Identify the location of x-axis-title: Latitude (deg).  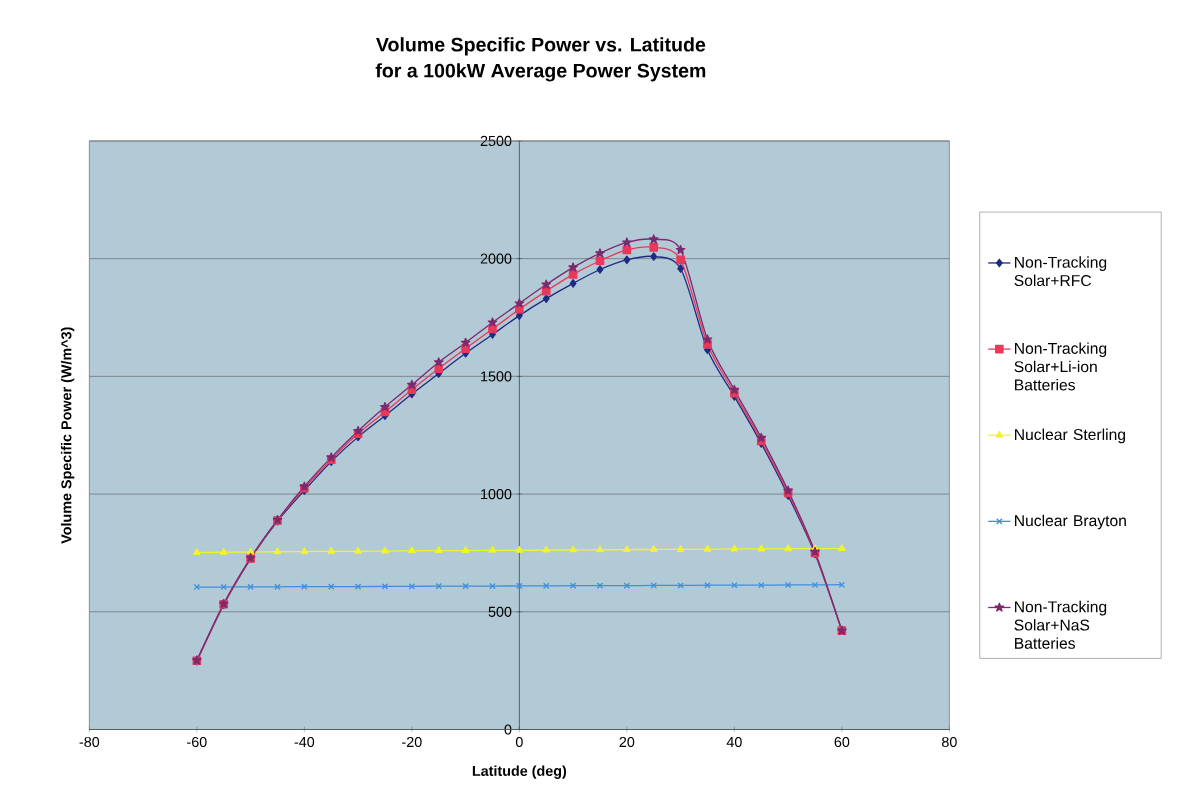
(519, 772).